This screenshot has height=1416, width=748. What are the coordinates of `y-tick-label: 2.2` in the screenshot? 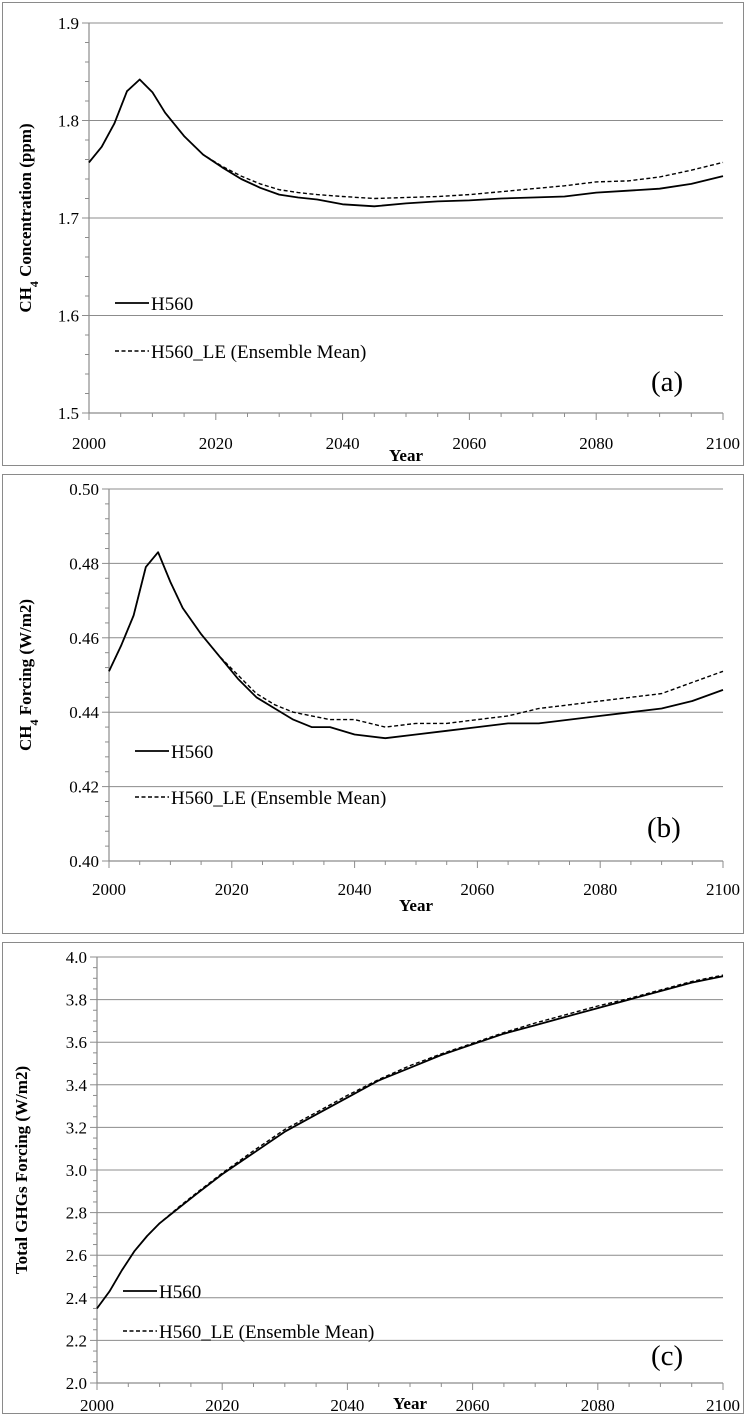 It's located at (76, 1340).